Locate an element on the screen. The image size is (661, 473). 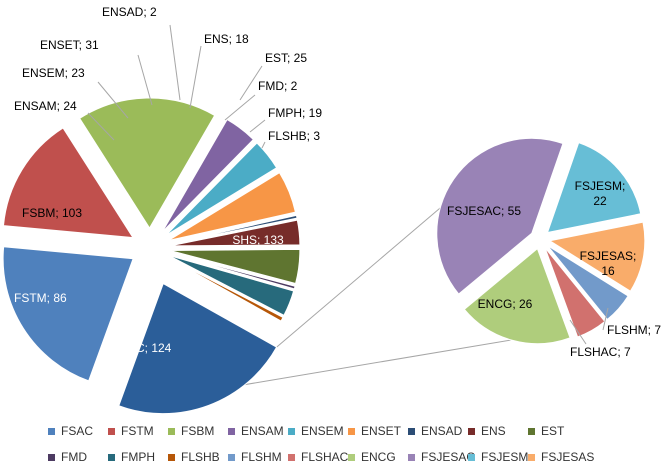
legend-item-enset: ENSET is located at coordinates (378, 431).